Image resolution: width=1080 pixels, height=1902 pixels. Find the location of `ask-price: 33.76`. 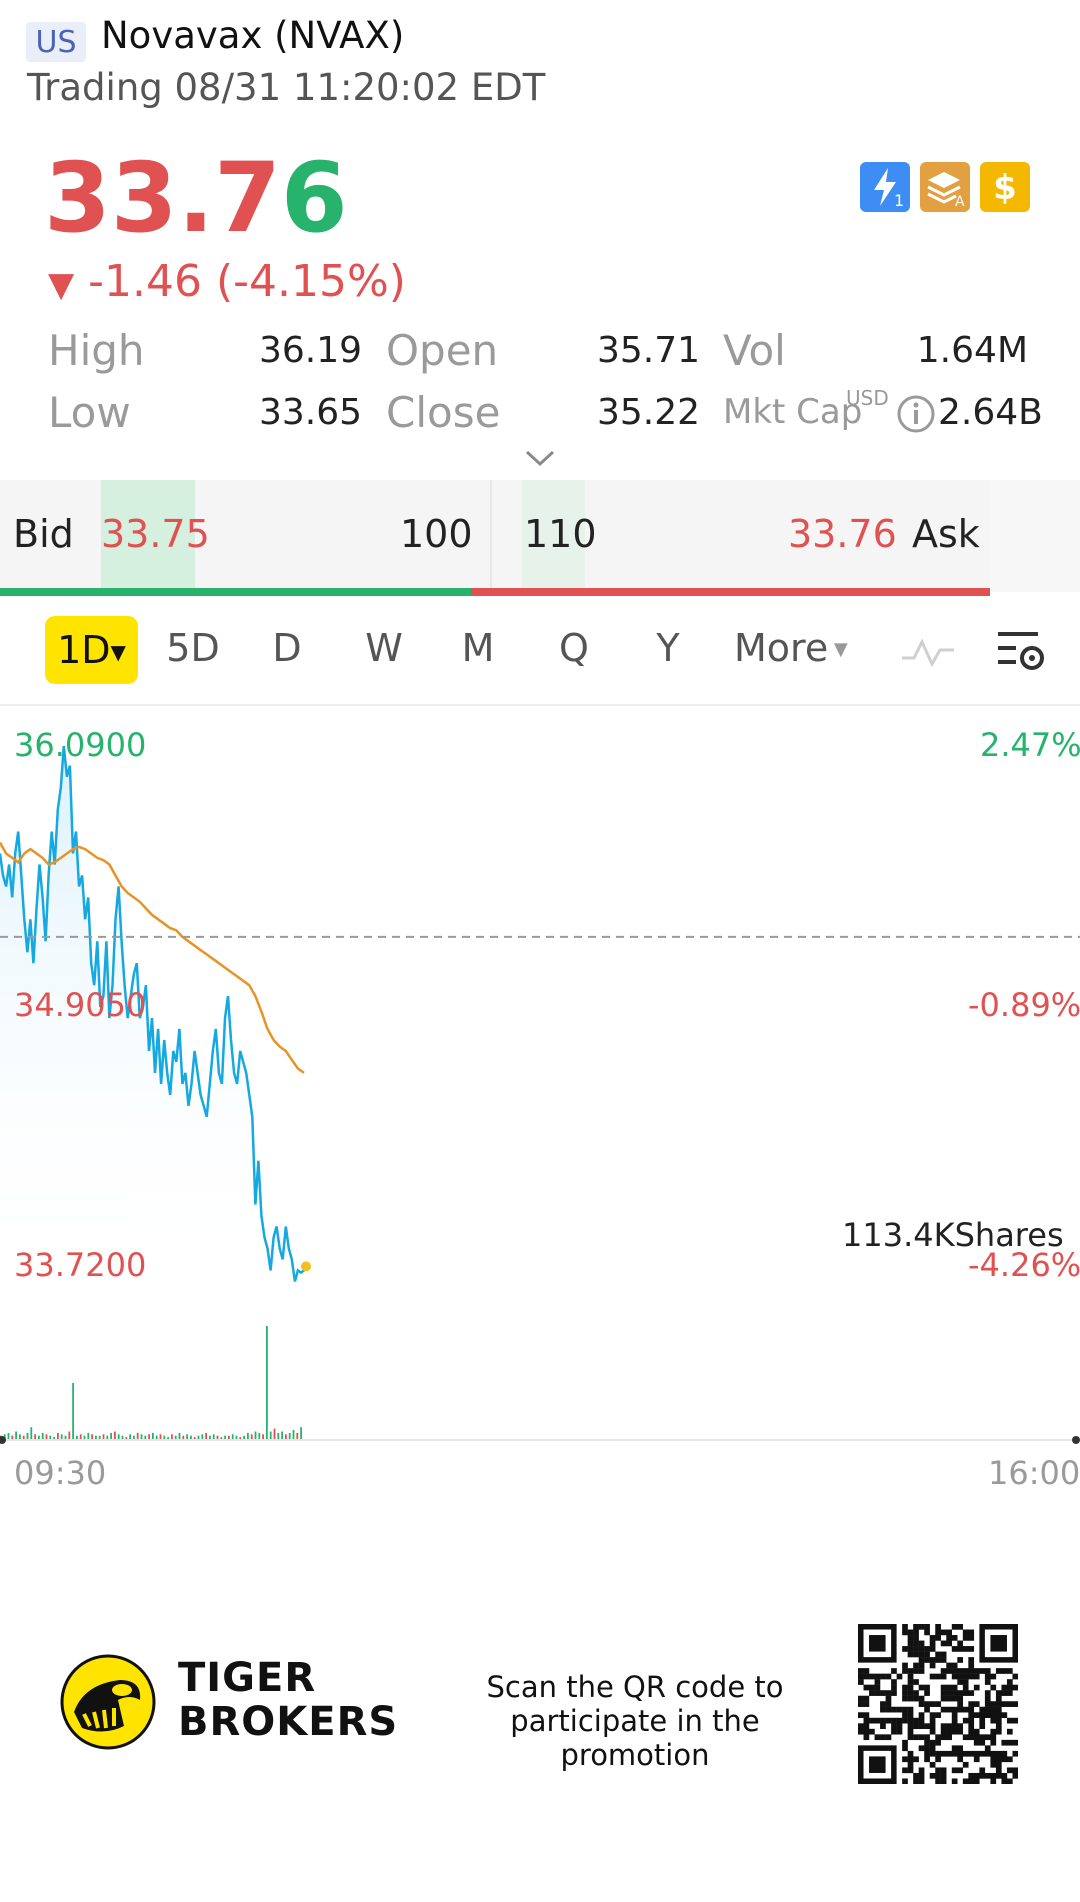

ask-price: 33.76 is located at coordinates (842, 534).